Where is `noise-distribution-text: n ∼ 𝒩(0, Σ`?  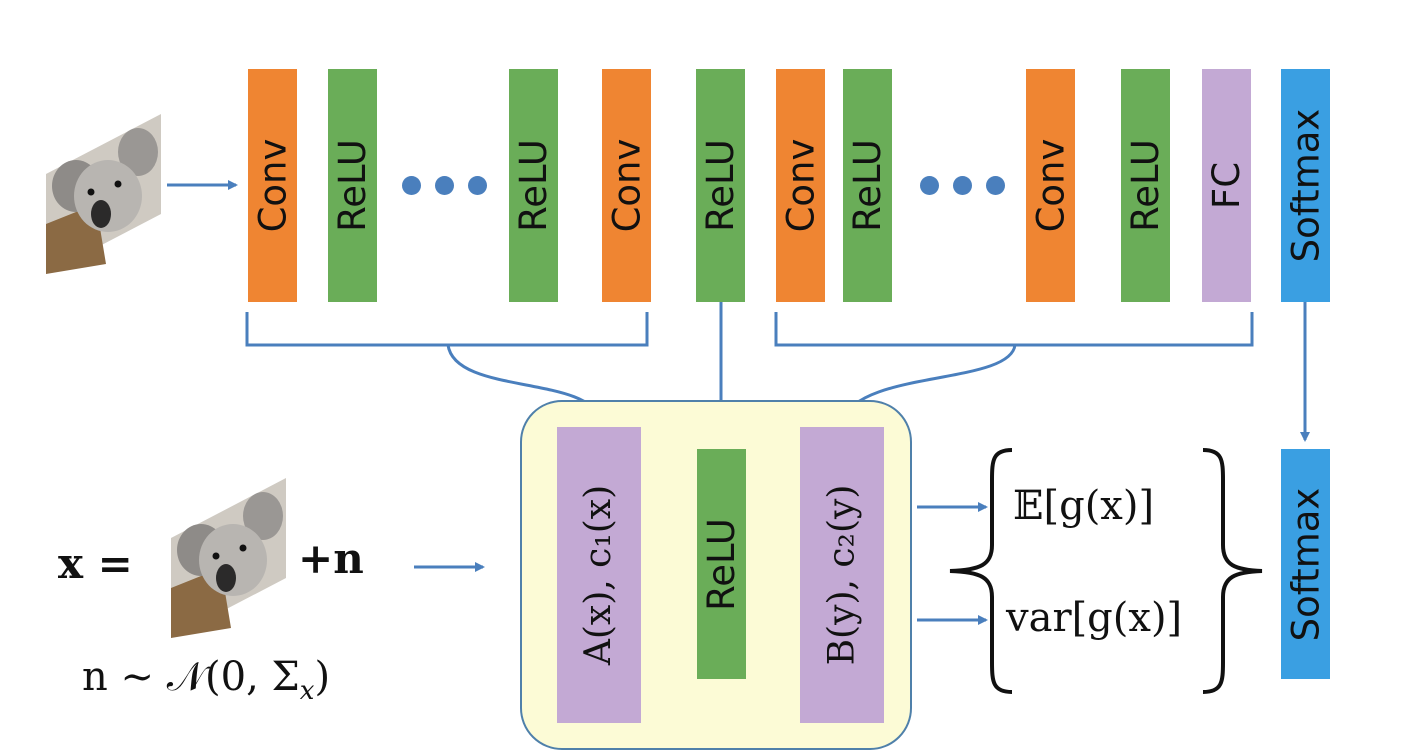
noise-distribution-text: n ∼ 𝒩(0, Σ is located at coordinates (191, 677).